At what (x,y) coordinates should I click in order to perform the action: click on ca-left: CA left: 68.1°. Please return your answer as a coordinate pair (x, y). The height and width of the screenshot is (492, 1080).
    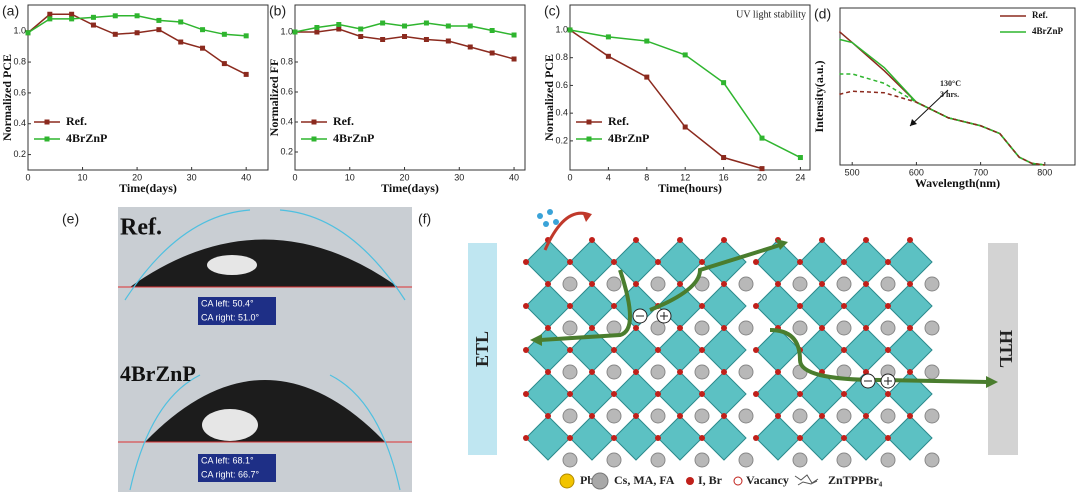
    Looking at the image, I should click on (227, 460).